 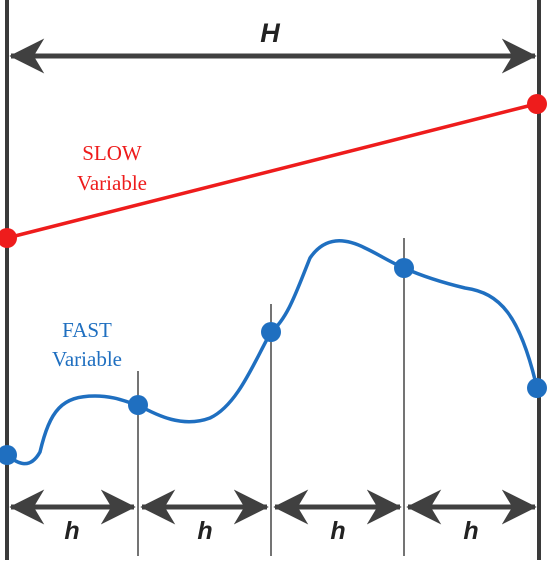 I want to click on h-label-1: h, so click(x=71, y=531).